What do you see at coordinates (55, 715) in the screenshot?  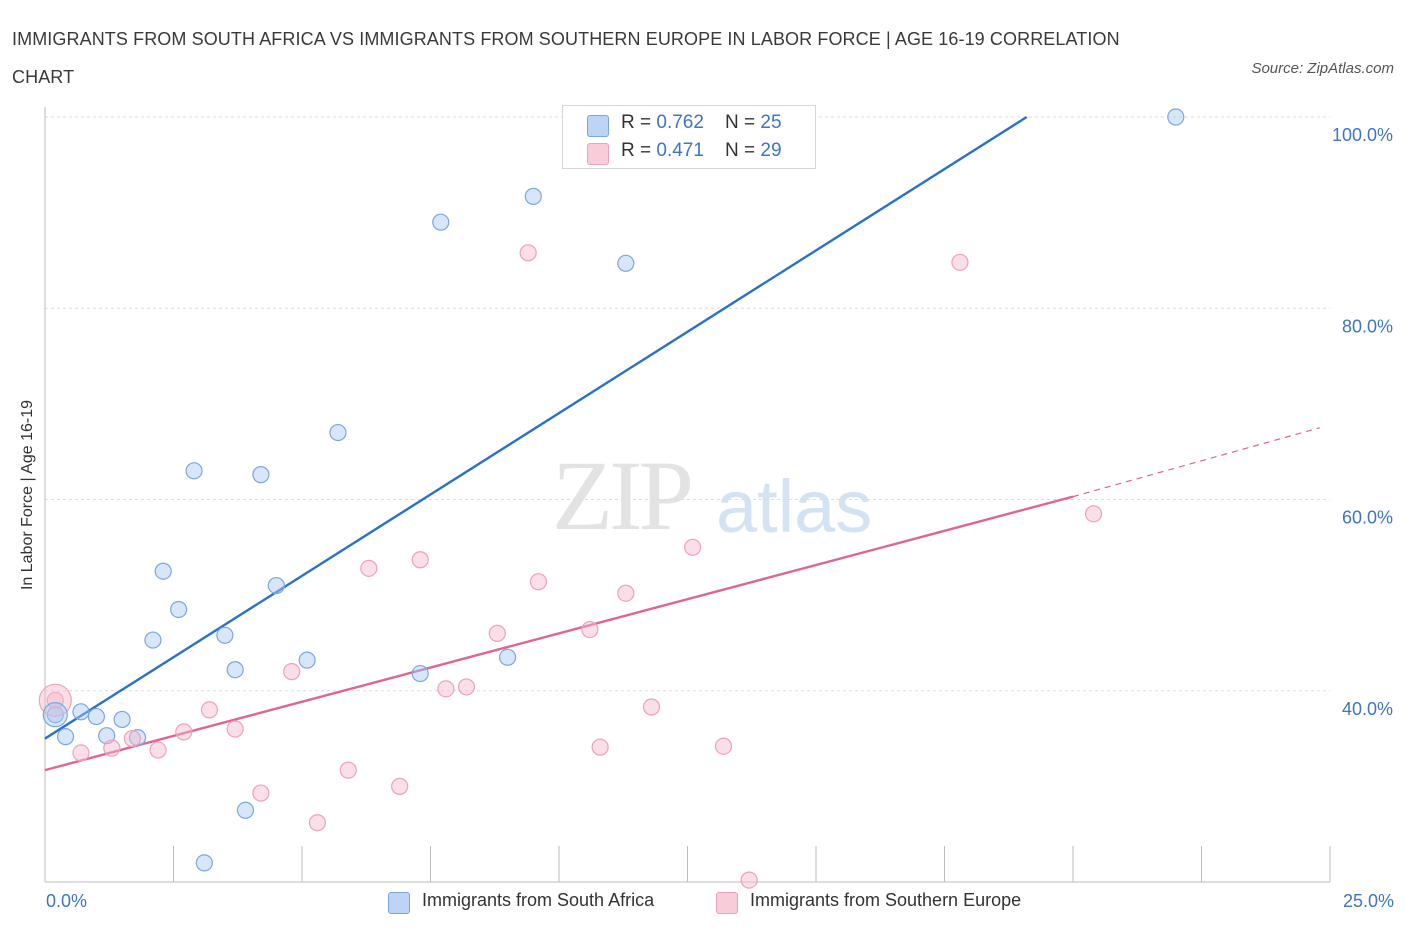 I see `point-south-africa-cluster` at bounding box center [55, 715].